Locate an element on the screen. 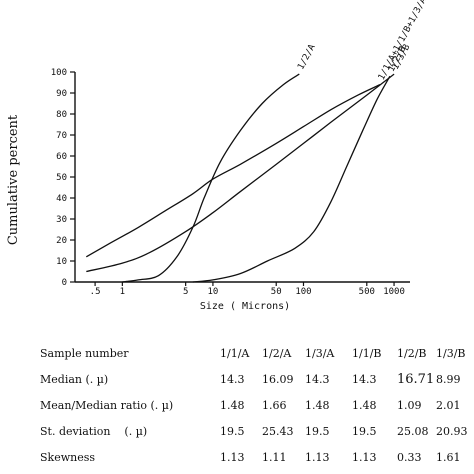  table-cell: 16.71 is located at coordinates (416, 379).